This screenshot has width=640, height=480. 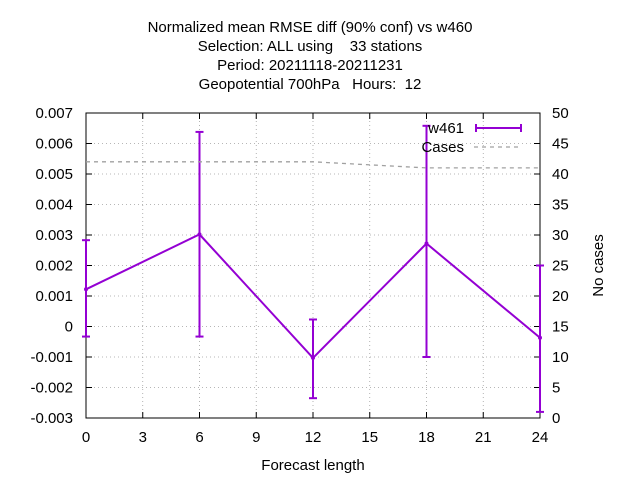 I want to click on x-tick-label: 9, so click(x=256, y=437).